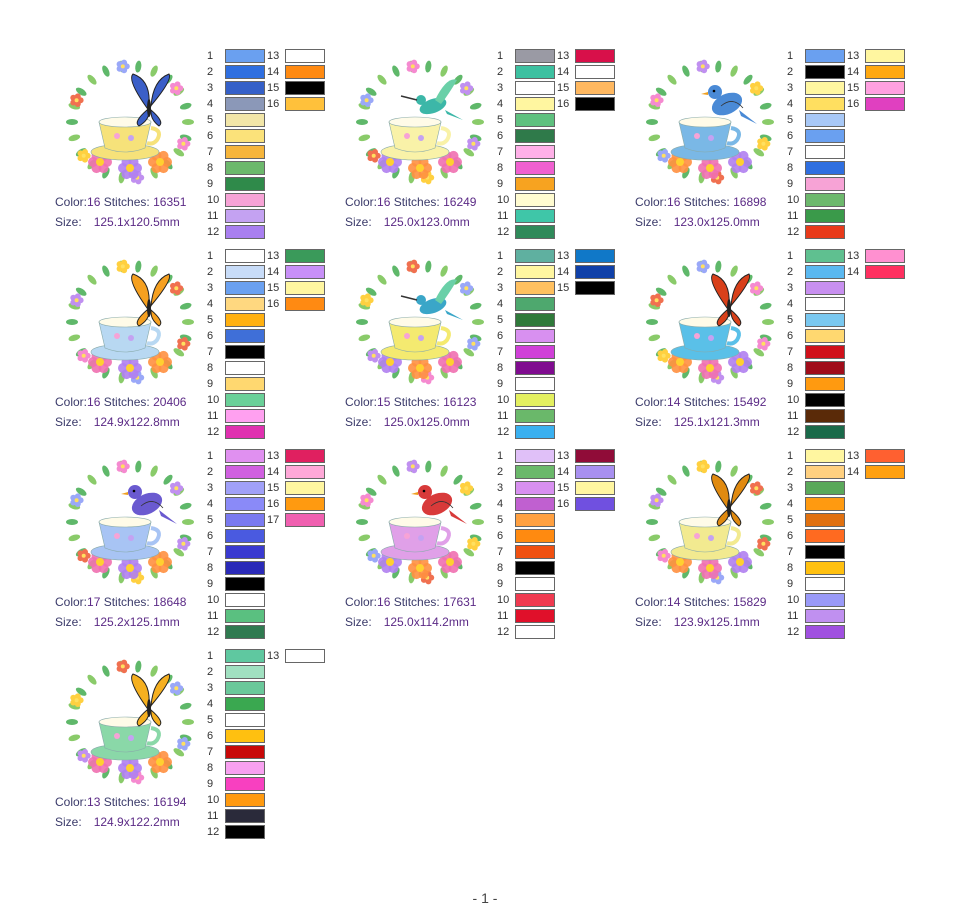 This screenshot has height=920, width=970. I want to click on thread-color-number: 12, so click(793, 232).